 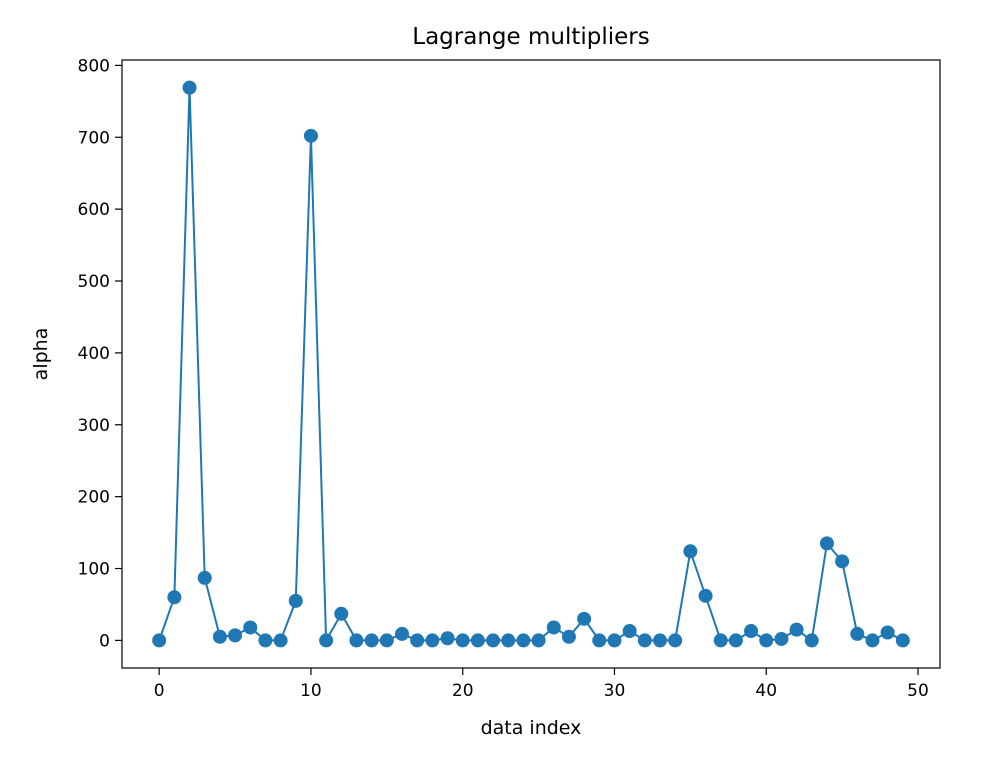 What do you see at coordinates (541, 684) in the screenshot?
I see `x-axis-ticks: 0 10 20 30 40 50` at bounding box center [541, 684].